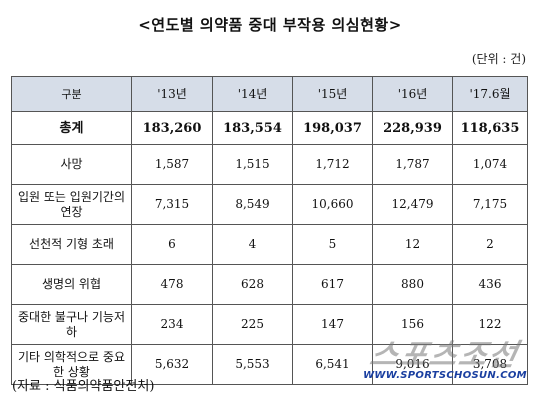 Image resolution: width=540 pixels, height=401 pixels. Describe the element at coordinates (332, 204) in the screenshot. I see `cell-value: 10,660` at that location.